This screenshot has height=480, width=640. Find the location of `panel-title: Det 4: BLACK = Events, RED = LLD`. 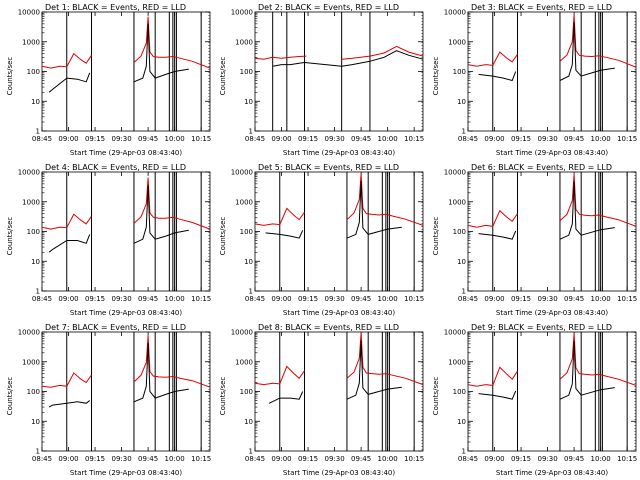

panel-title: Det 4: BLACK = Events, RED = LLD is located at coordinates (115, 167).